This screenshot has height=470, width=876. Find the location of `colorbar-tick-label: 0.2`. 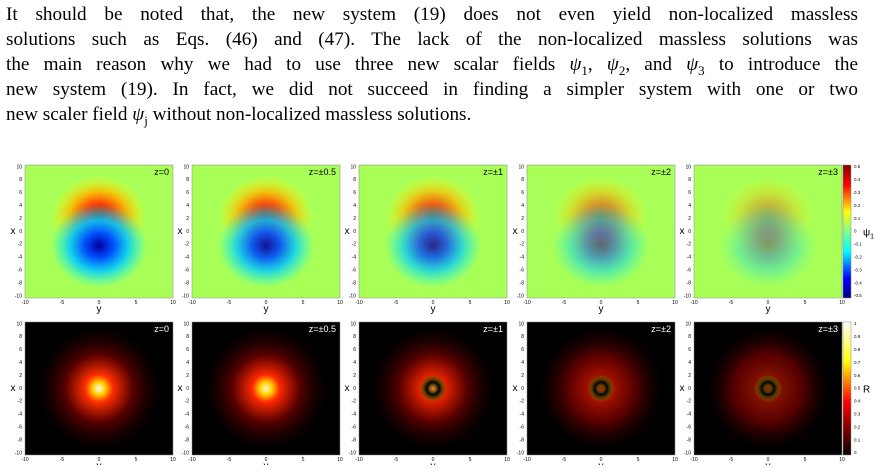

colorbar-tick-label: 0.2 is located at coordinates (857, 205).